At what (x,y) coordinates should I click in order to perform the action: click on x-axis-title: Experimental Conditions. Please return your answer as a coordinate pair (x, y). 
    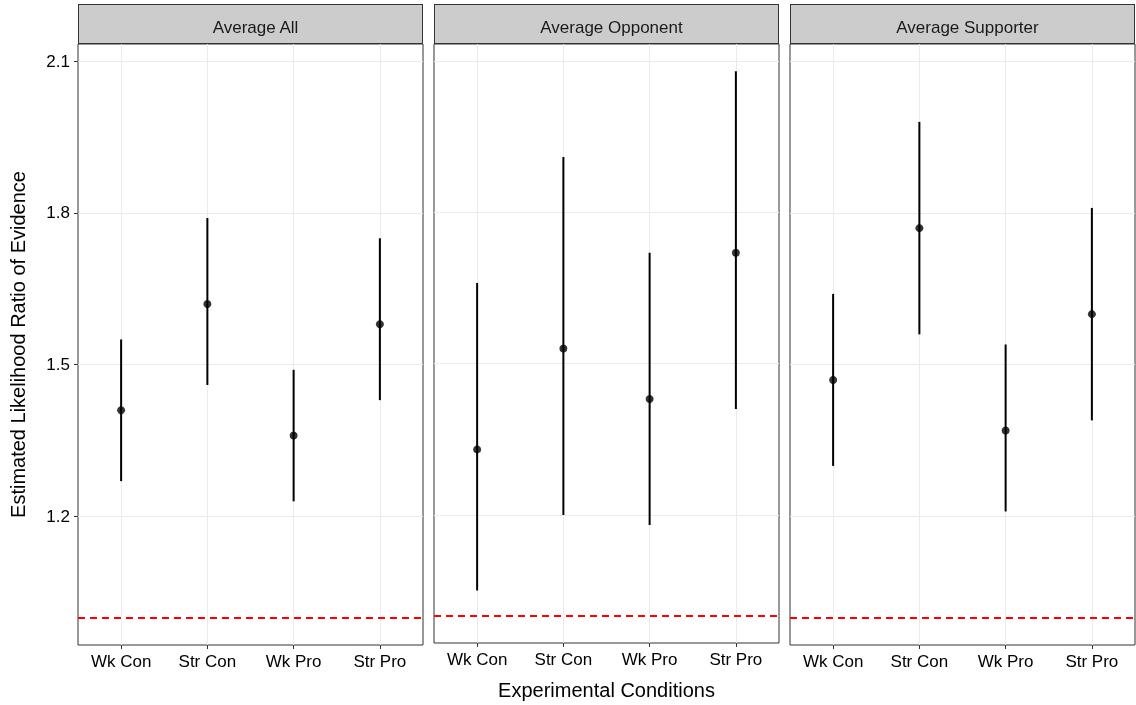
    Looking at the image, I should click on (606, 690).